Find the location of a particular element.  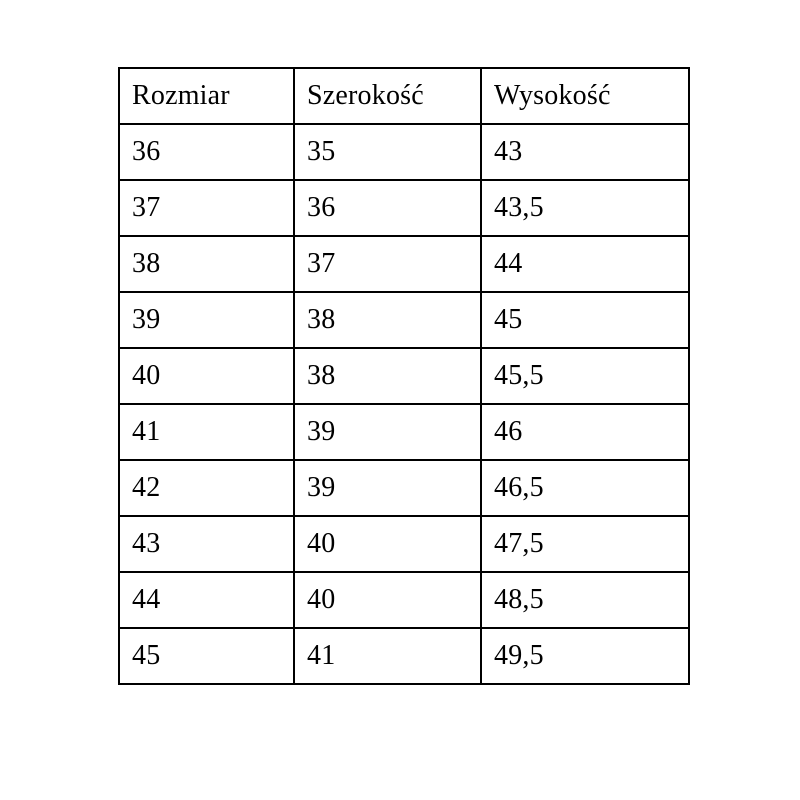

table-row: 36 35 43 is located at coordinates (404, 152).